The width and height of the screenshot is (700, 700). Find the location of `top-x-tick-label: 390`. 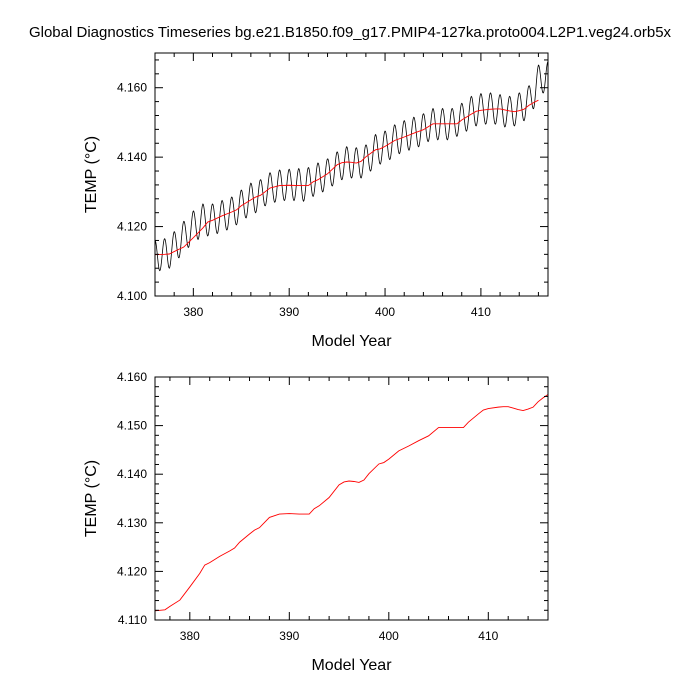

top-x-tick-label: 390 is located at coordinates (289, 312).